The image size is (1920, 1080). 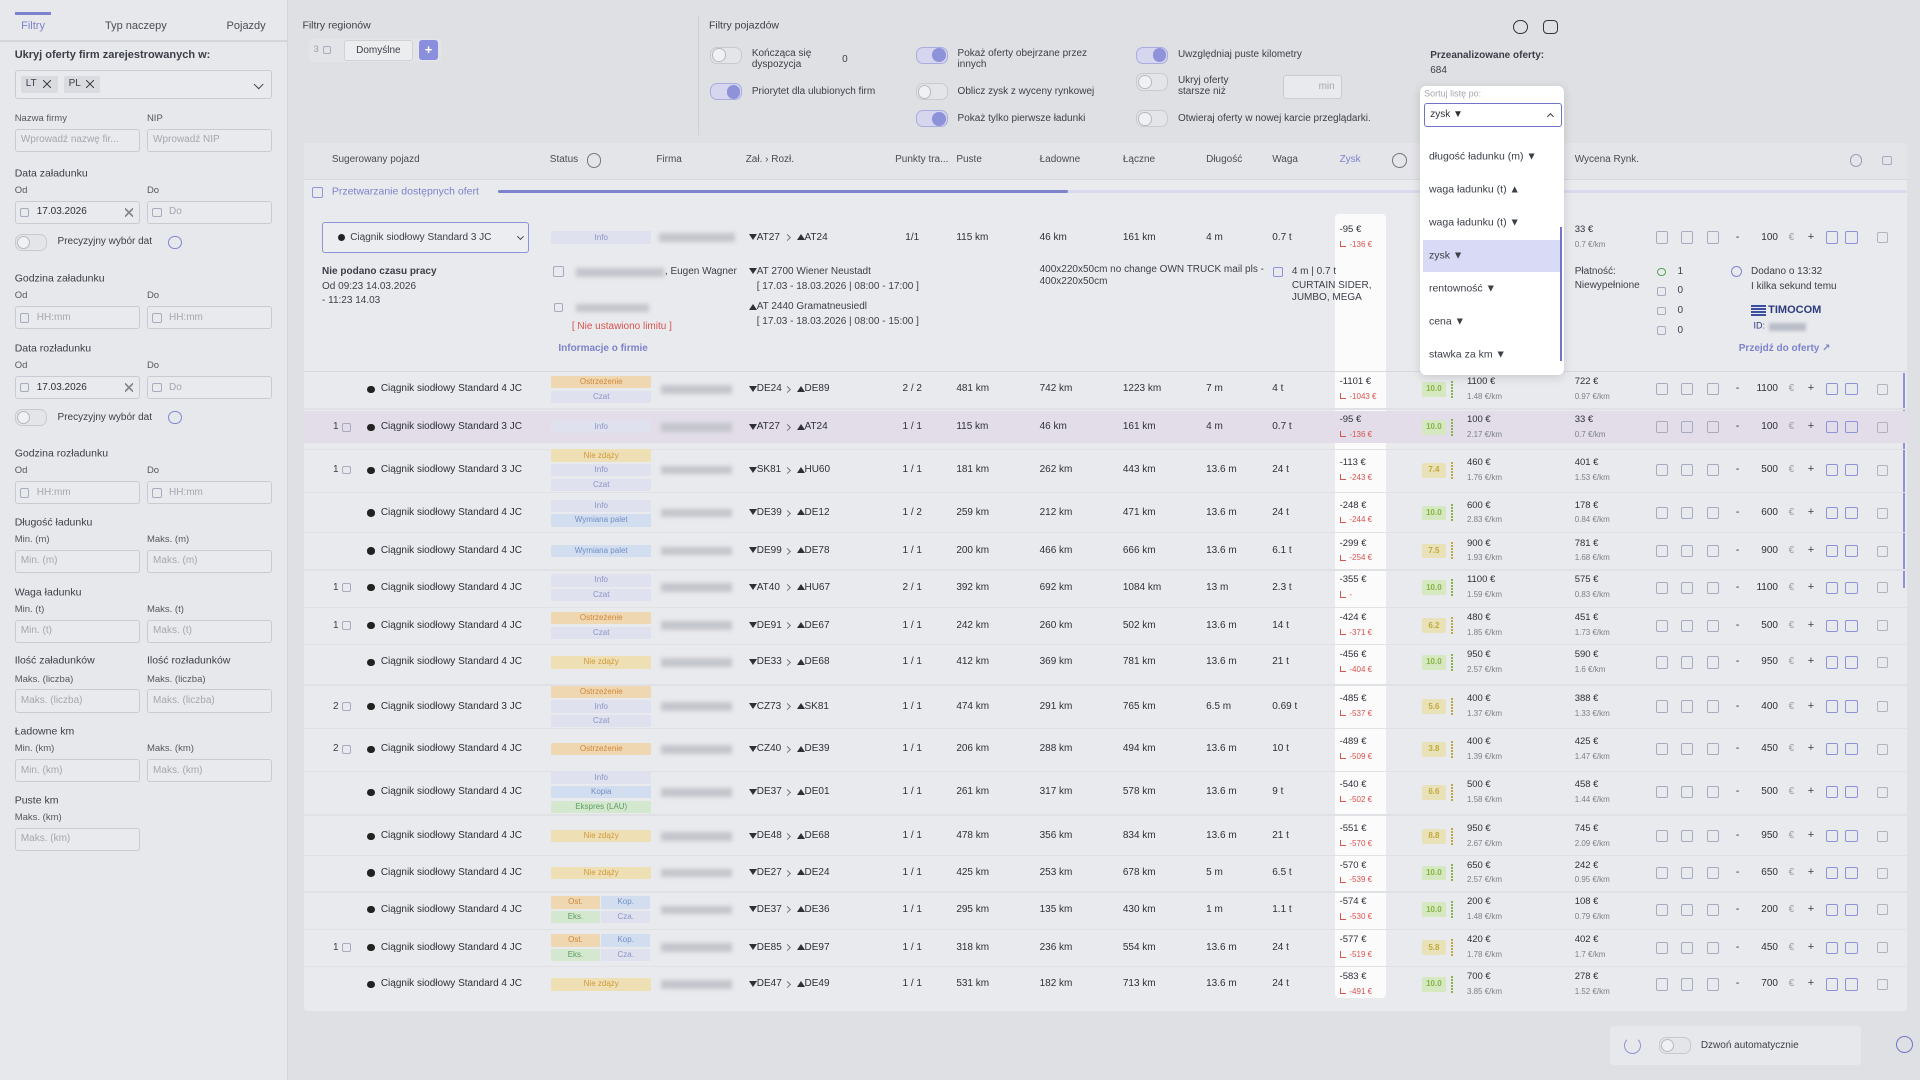 I want to click on column-header: Status, so click(x=564, y=160).